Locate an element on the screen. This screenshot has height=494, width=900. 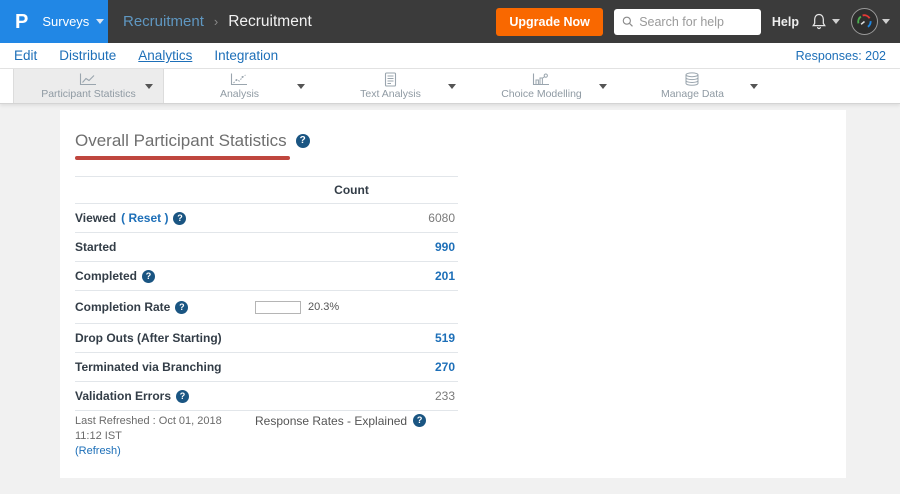
analytics-toolbar: Participant Statistics Analysis Tex is located at coordinates (450, 86).